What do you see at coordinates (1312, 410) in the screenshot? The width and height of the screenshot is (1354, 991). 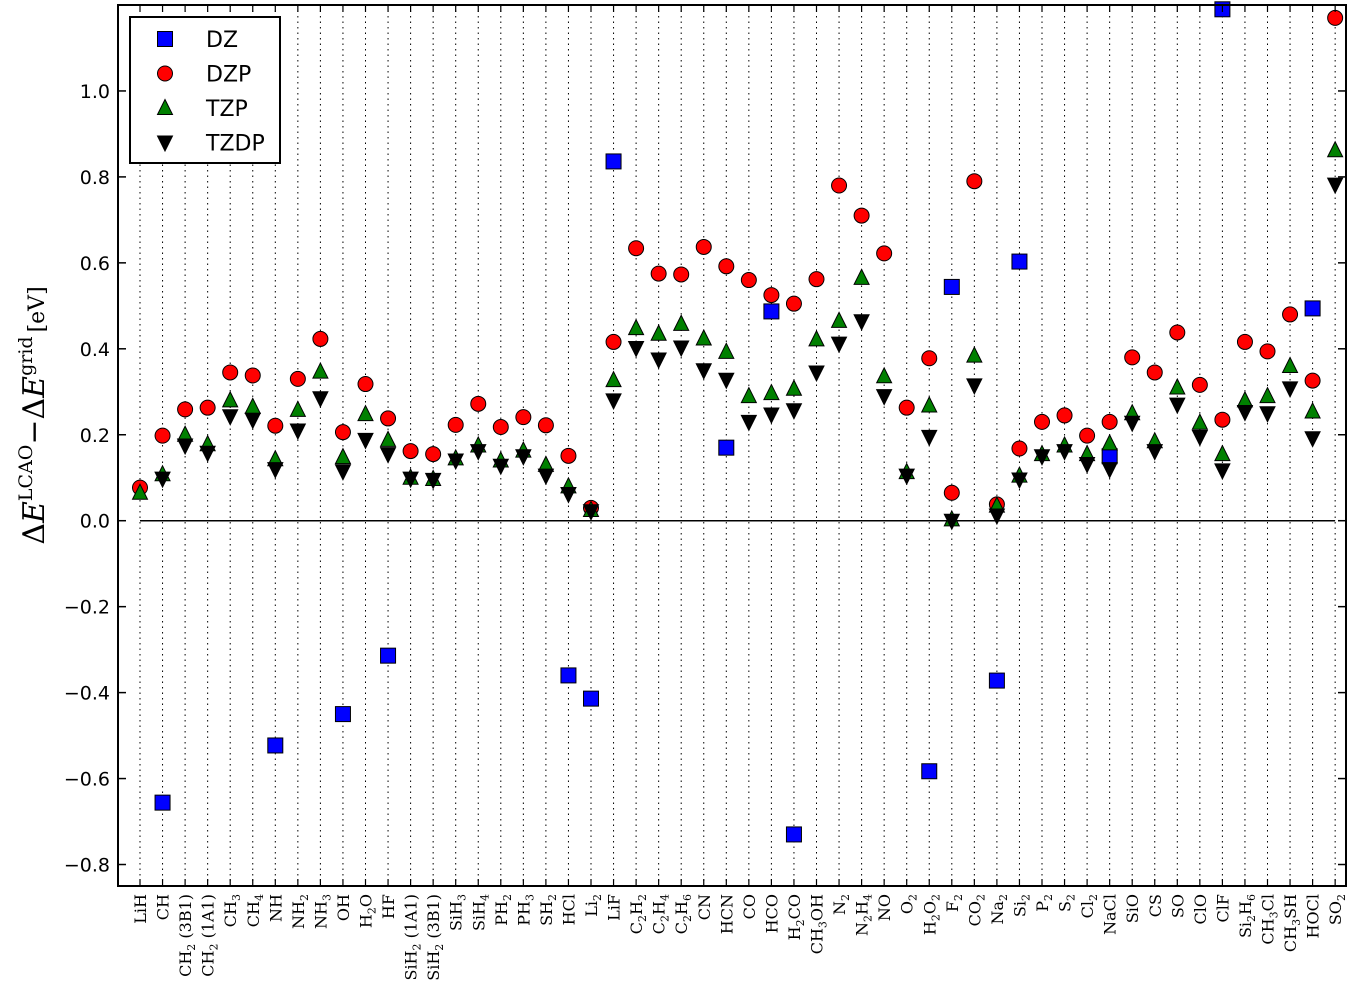 I see `point-tzp-hocl` at bounding box center [1312, 410].